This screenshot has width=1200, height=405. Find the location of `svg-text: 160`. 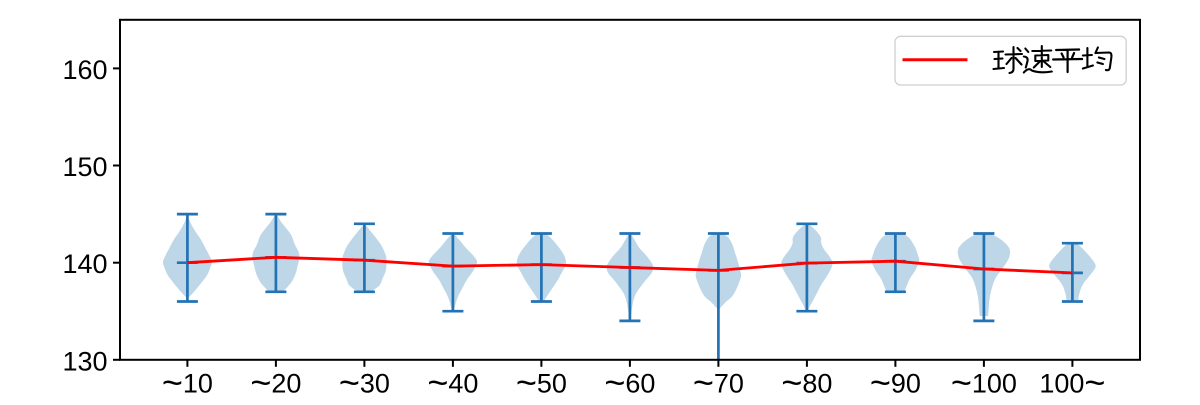

svg-text: 160 is located at coordinates (84, 70).